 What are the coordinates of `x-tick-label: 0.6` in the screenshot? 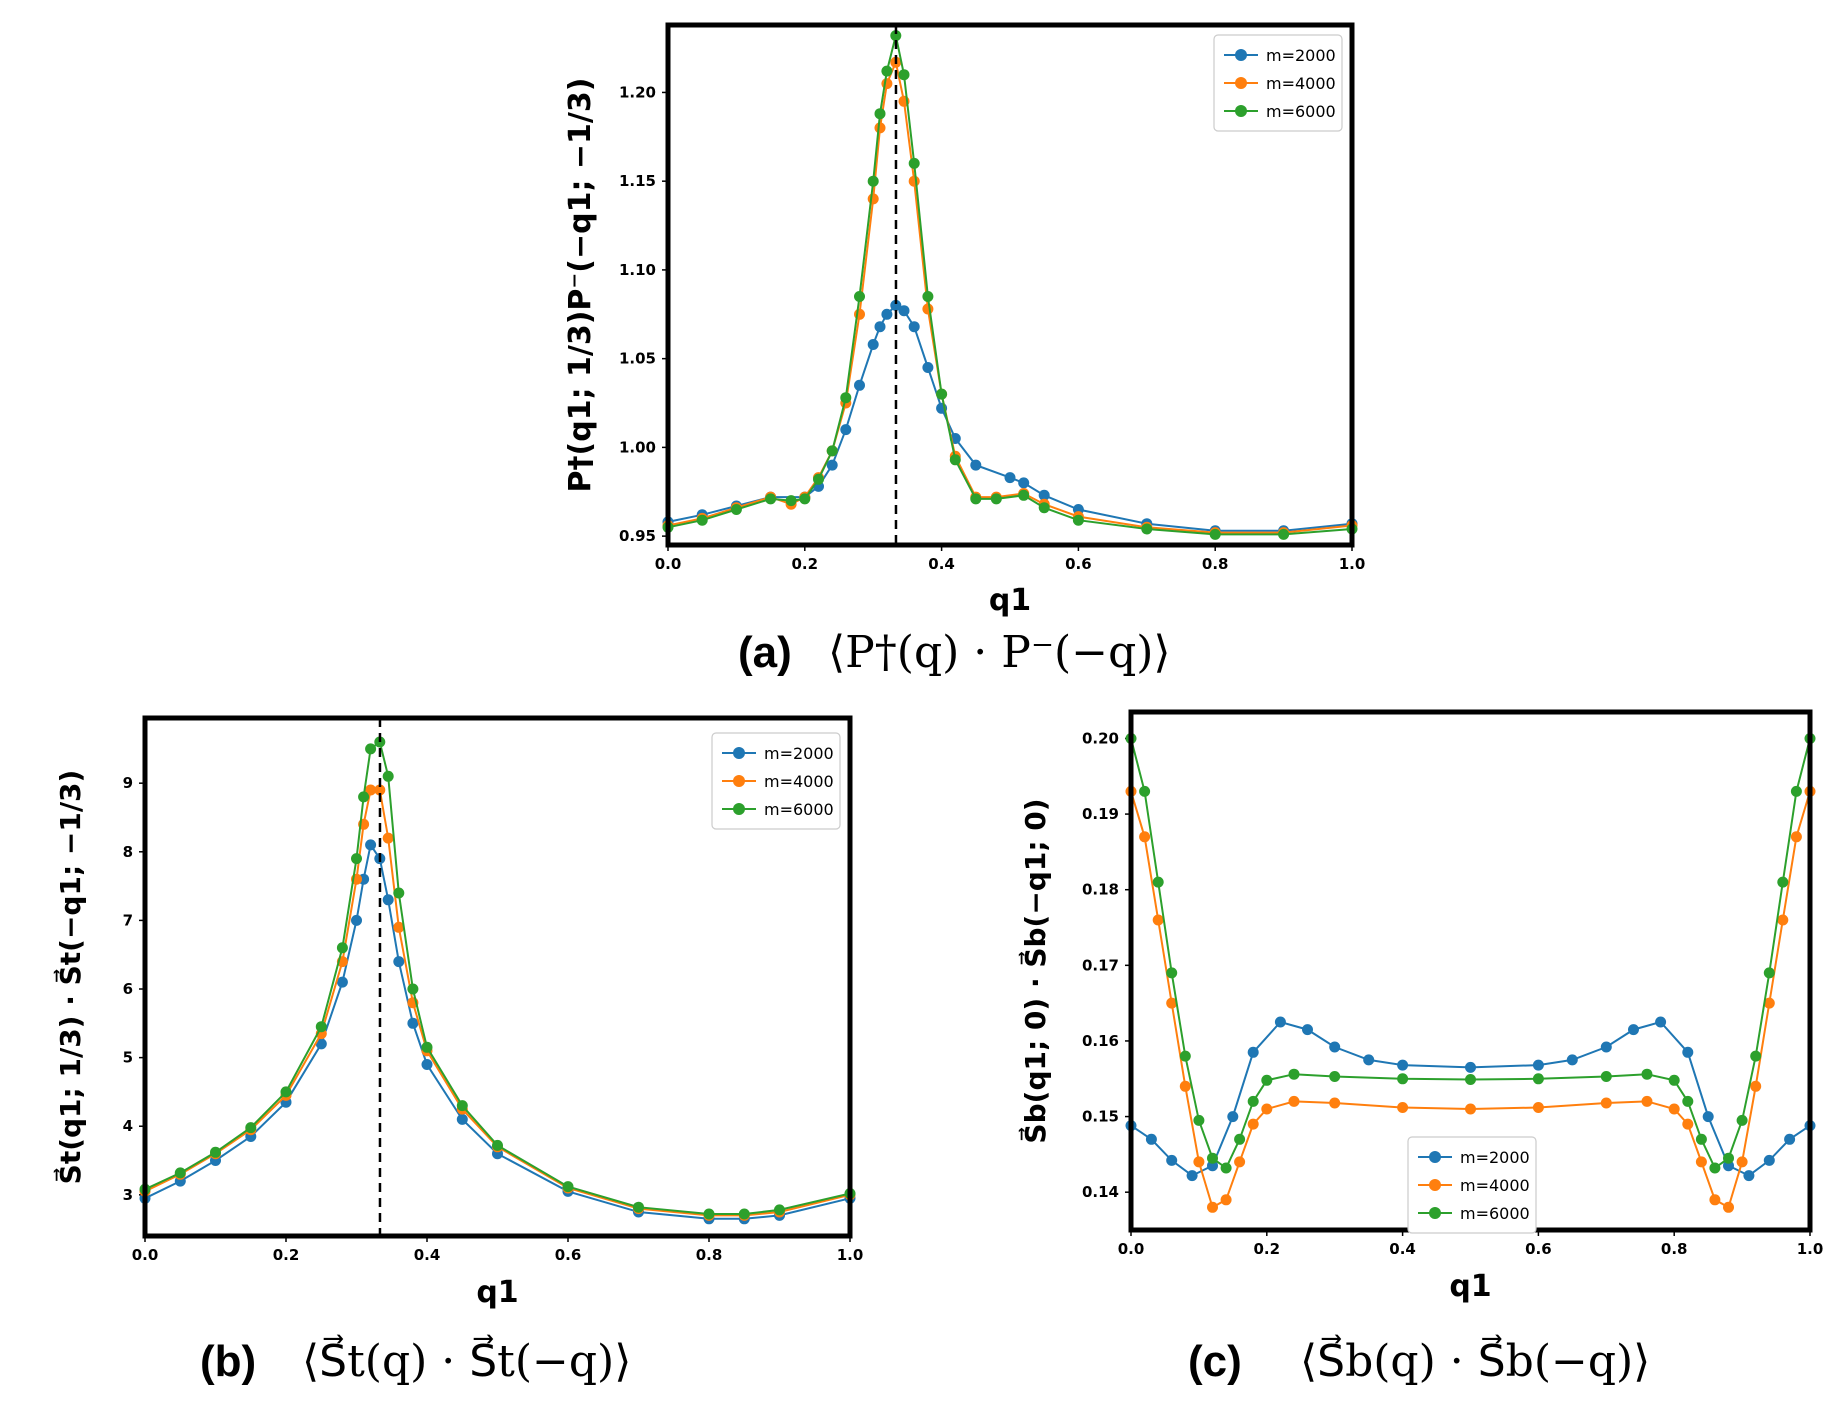 It's located at (1078, 564).